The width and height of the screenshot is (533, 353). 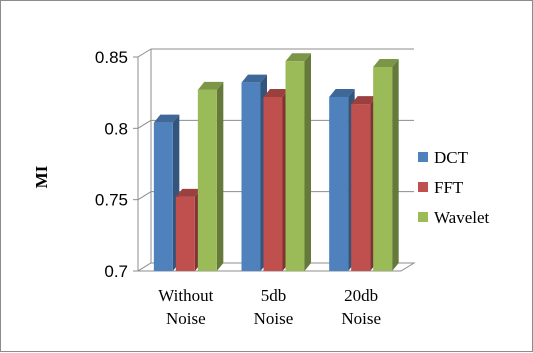 I want to click on y-tick-label: 0.85, so click(x=111, y=57).